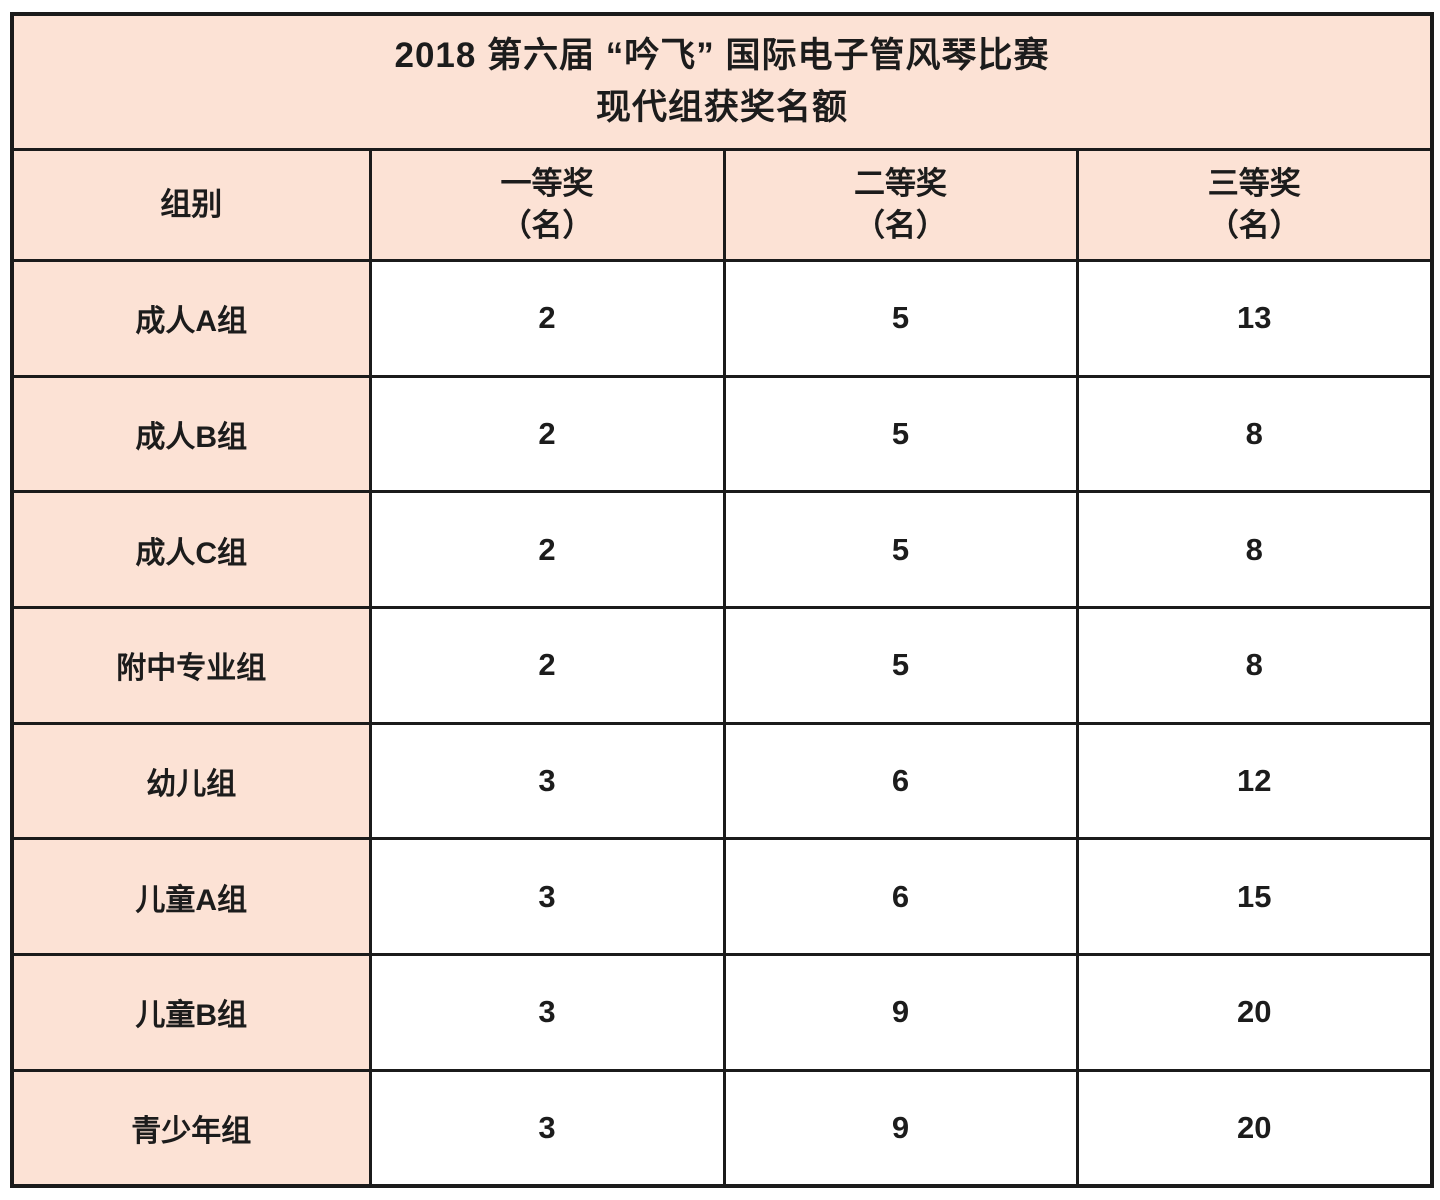 This screenshot has height=1200, width=1440. I want to click on table-row: 儿童B组 3 9 20, so click(722, 1012).